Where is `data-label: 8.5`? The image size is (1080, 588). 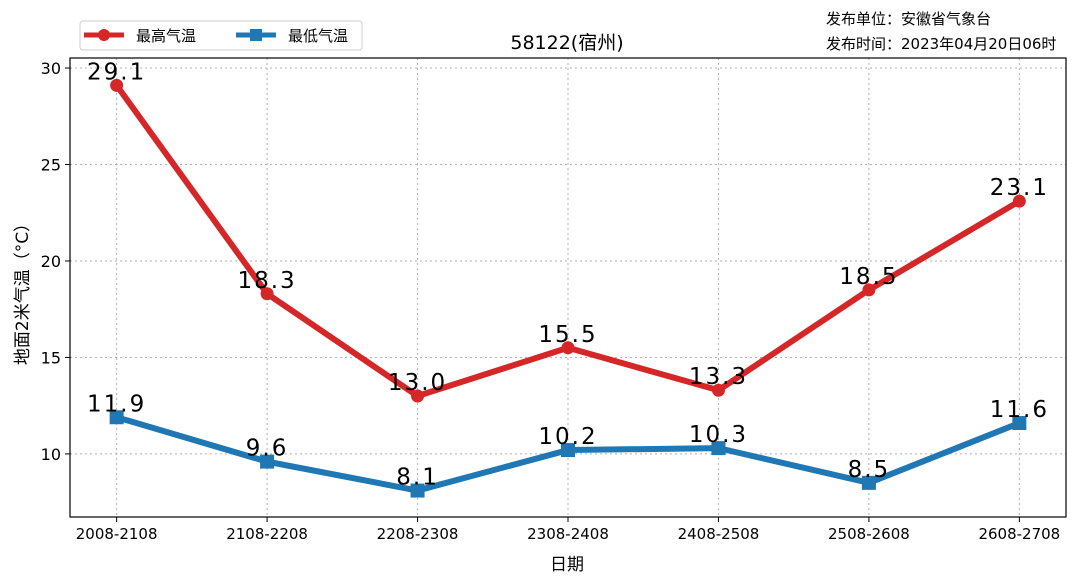 data-label: 8.5 is located at coordinates (869, 470).